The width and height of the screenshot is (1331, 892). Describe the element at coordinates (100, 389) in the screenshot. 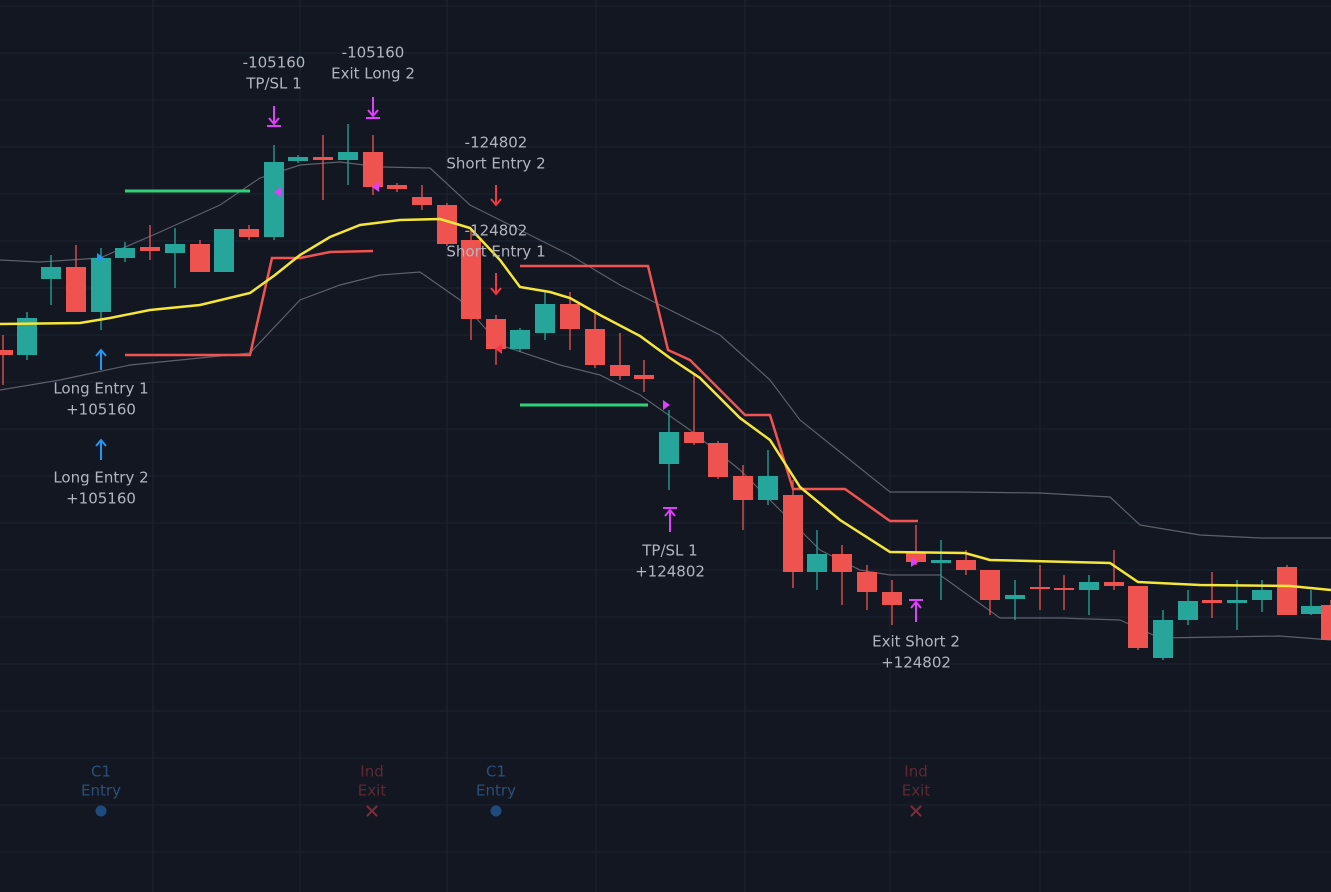

I see `signal-label: Long Entry 1` at that location.